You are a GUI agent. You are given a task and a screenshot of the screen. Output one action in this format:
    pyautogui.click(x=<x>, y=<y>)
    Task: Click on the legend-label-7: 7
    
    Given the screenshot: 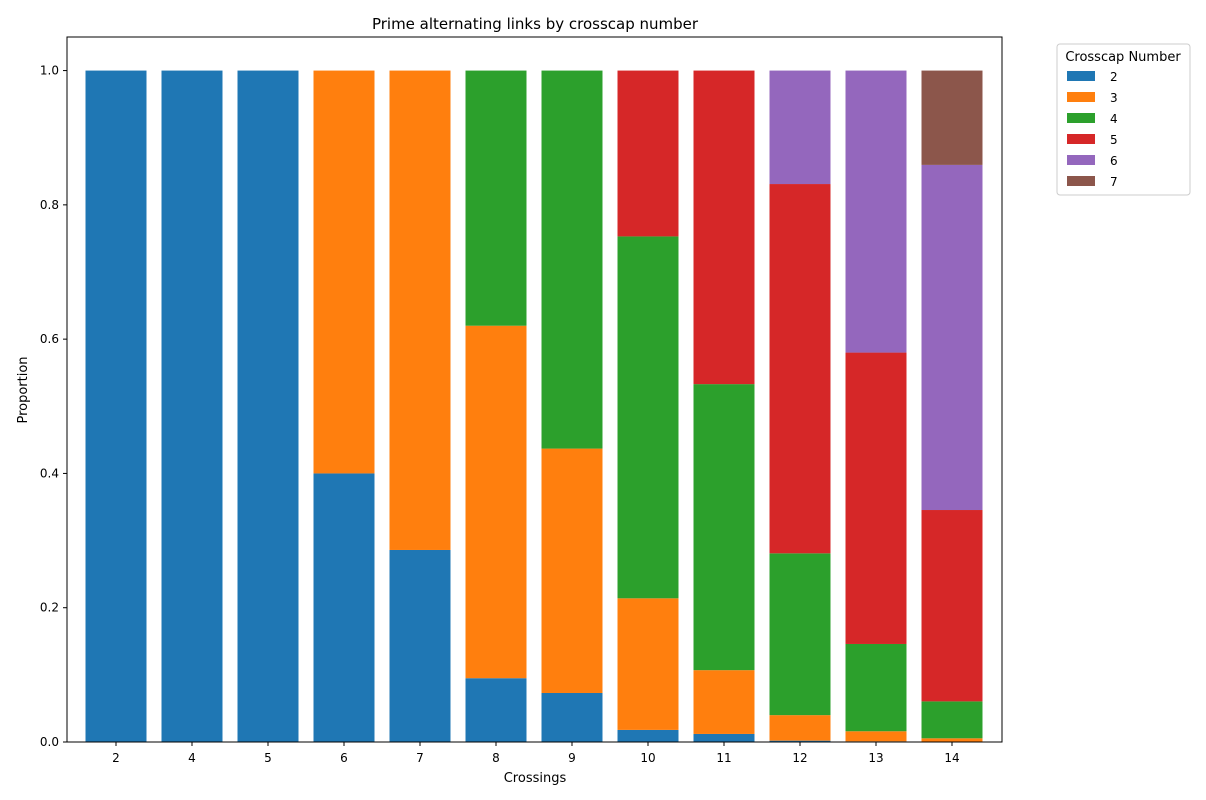 What is the action you would take?
    pyautogui.click(x=1114, y=182)
    